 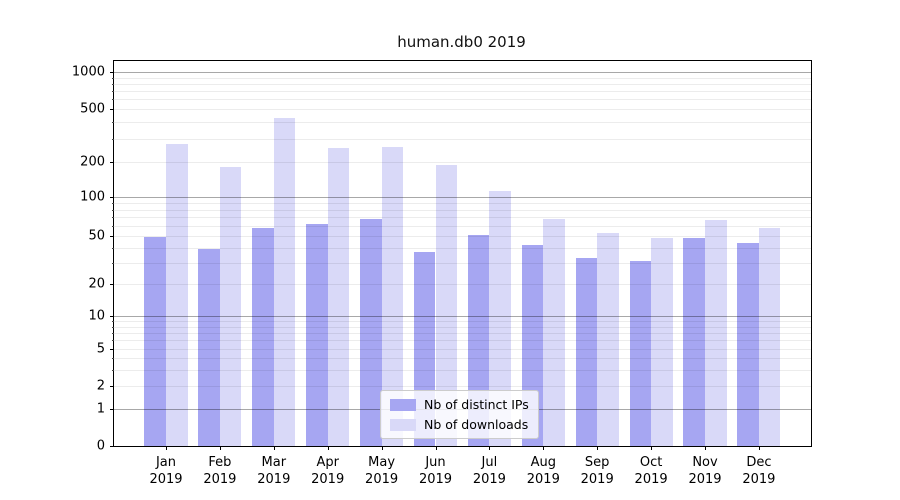 What do you see at coordinates (96, 316) in the screenshot?
I see `y-tick-label: 10` at bounding box center [96, 316].